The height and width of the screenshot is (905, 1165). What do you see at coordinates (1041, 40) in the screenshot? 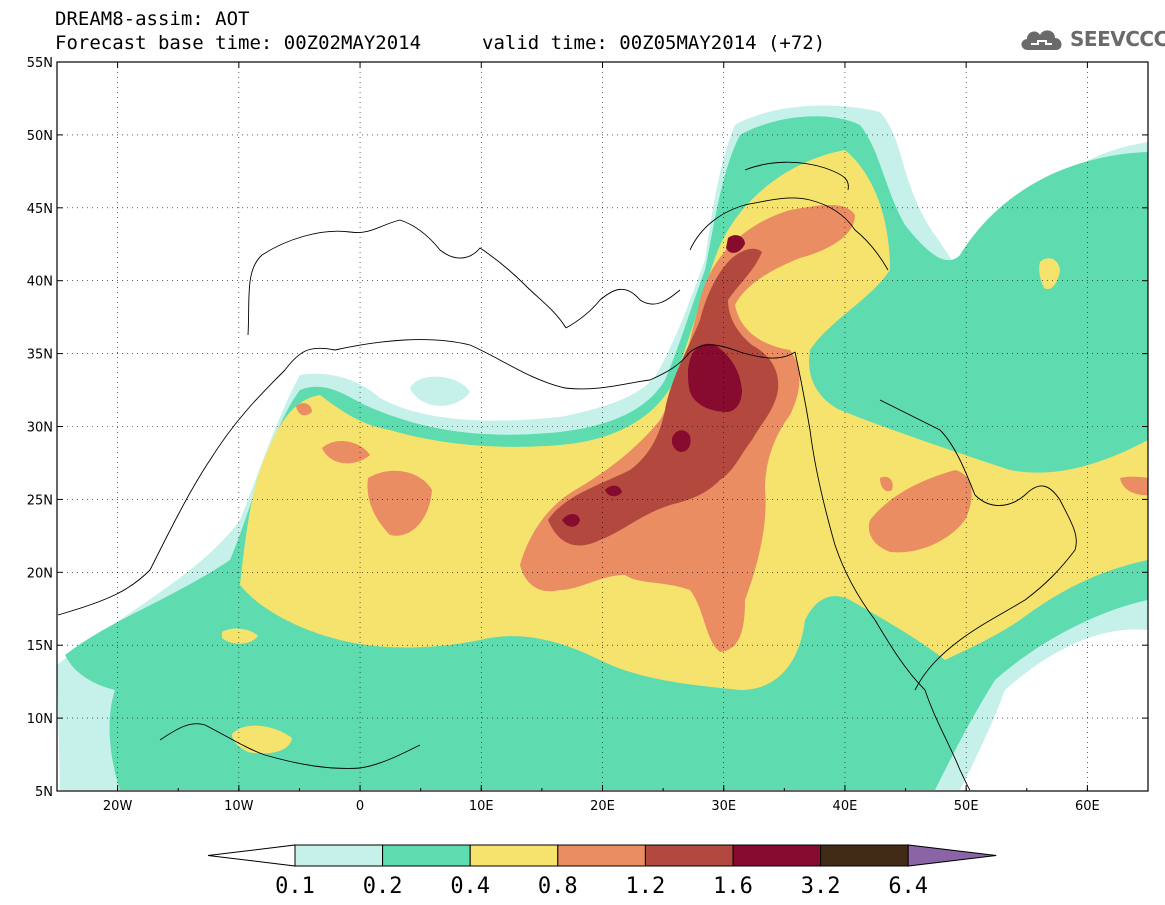
I see `cloud-icon` at bounding box center [1041, 40].